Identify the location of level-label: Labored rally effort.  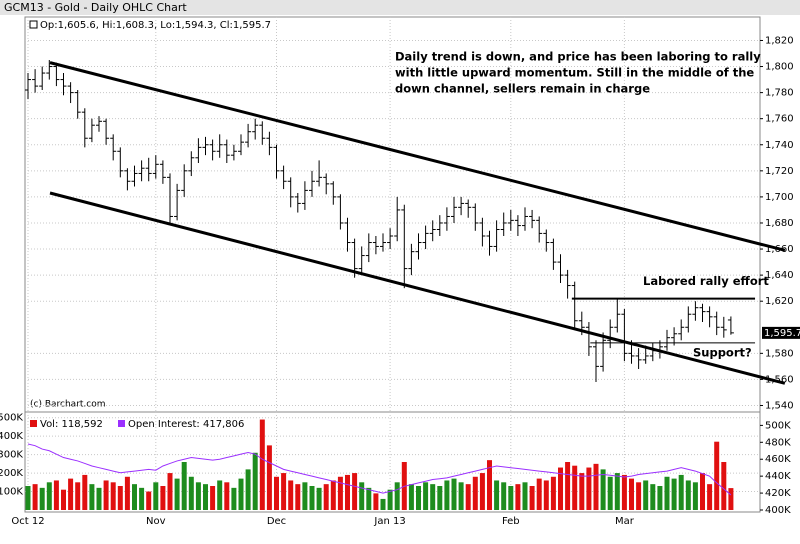
(706, 281).